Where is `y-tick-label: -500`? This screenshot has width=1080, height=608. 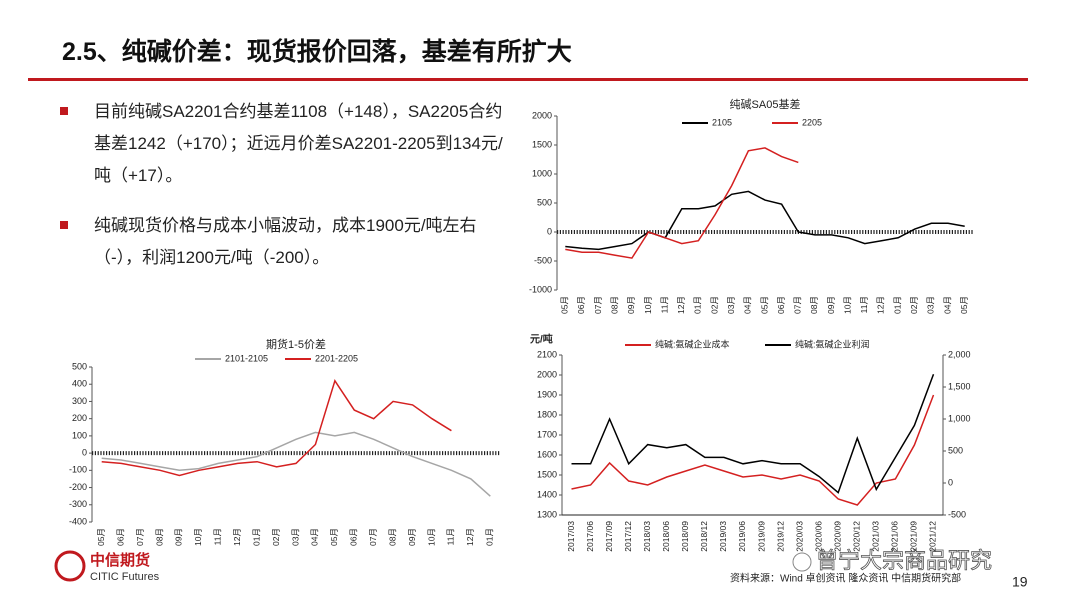
y-tick-label: -500 is located at coordinates (543, 260).